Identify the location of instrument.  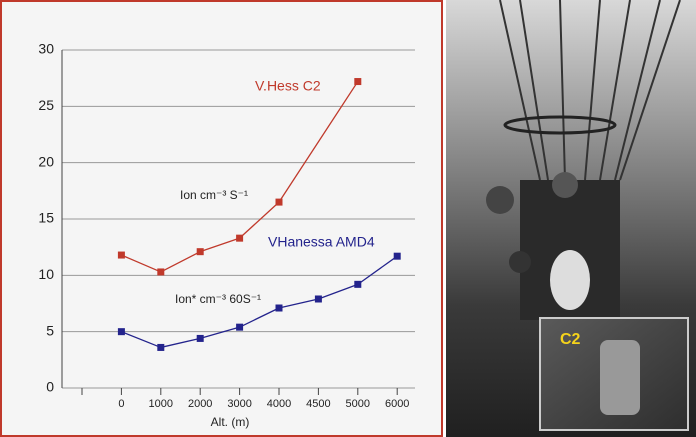
(620, 377).